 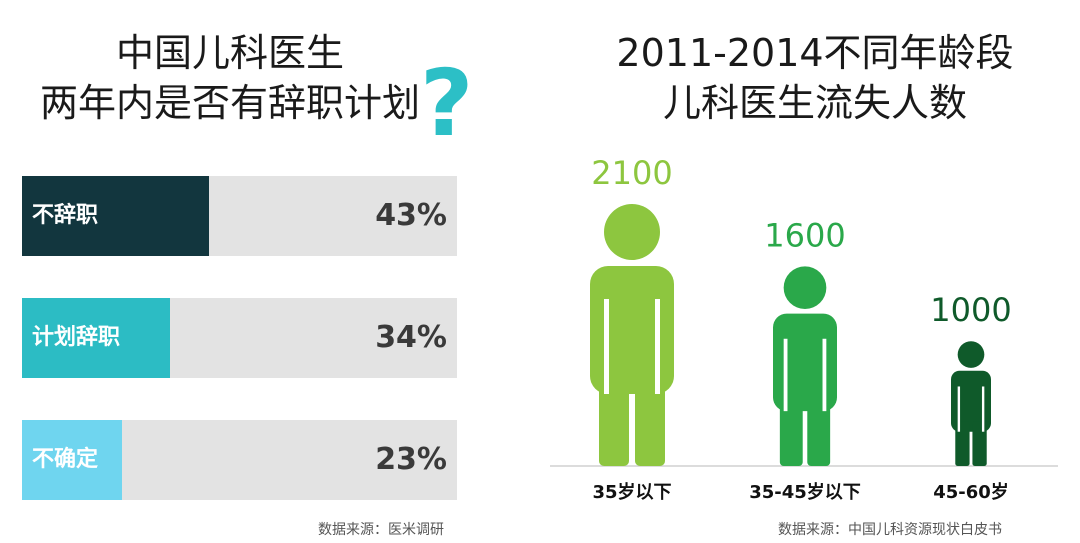 I want to click on right-title-line-1: 2011-2014不同年龄段, so click(x=815, y=53).